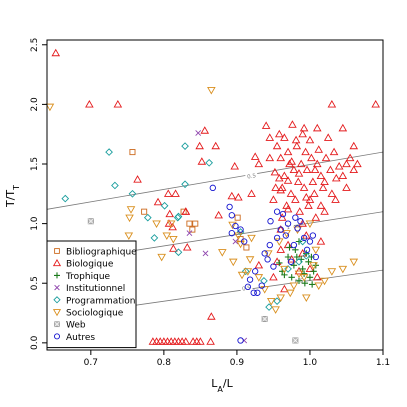 This screenshot has height=407, width=407. I want to click on legend-entry: Institutionnel, so click(89, 289).